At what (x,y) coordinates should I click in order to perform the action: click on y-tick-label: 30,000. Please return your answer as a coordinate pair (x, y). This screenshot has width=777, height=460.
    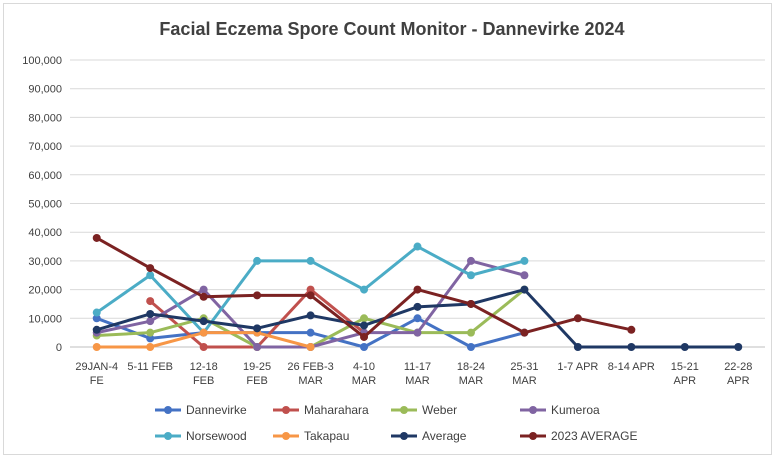
    Looking at the image, I should click on (45, 262).